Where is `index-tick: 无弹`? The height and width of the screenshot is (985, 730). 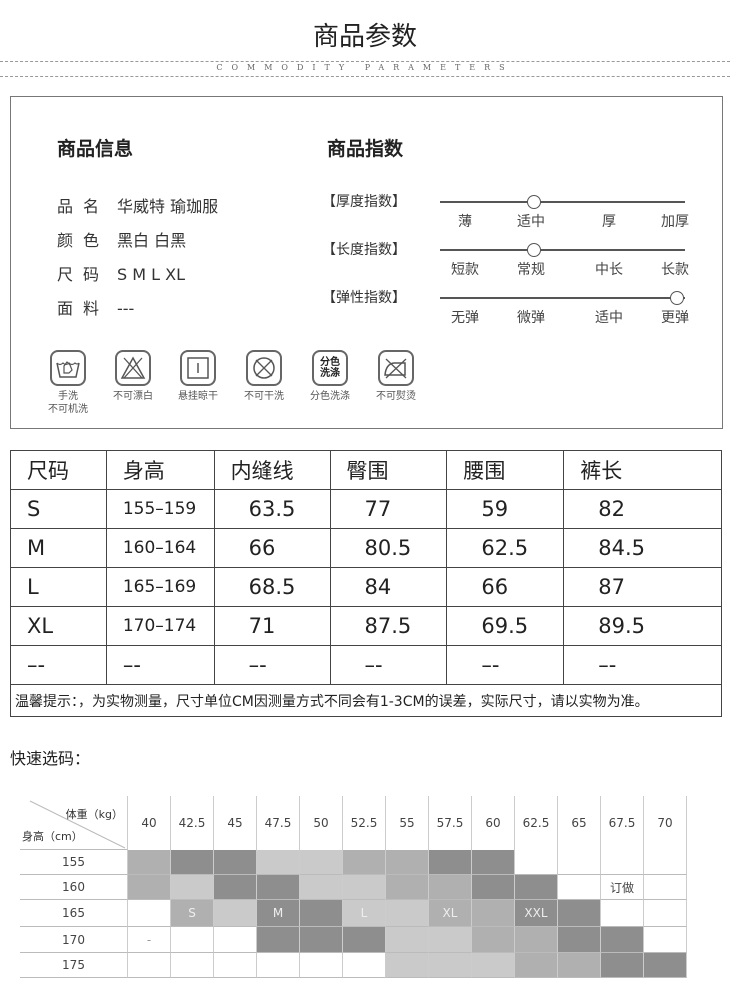
index-tick: 无弹 is located at coordinates (465, 318).